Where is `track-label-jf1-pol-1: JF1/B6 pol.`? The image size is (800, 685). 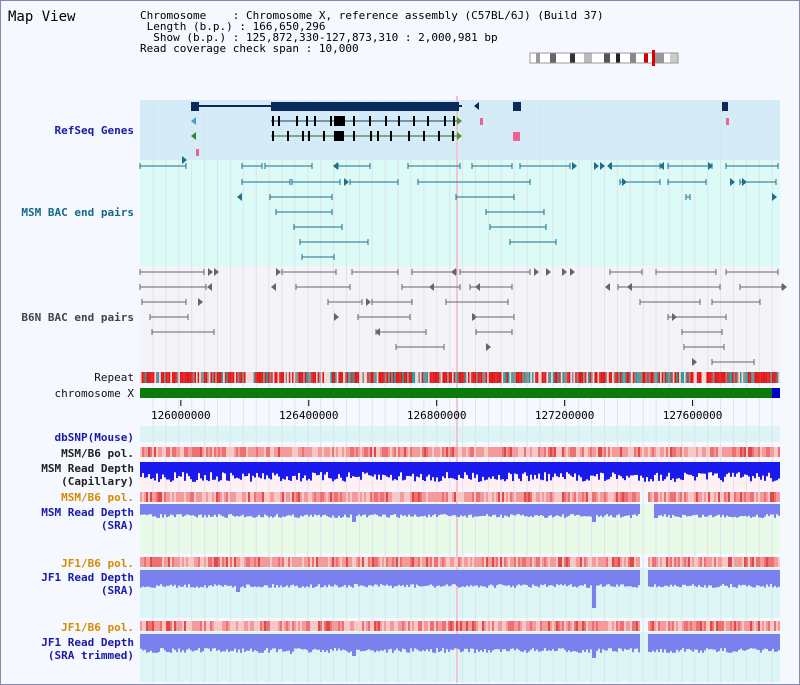 track-label-jf1-pol-1: JF1/B6 pol. is located at coordinates (97, 563).